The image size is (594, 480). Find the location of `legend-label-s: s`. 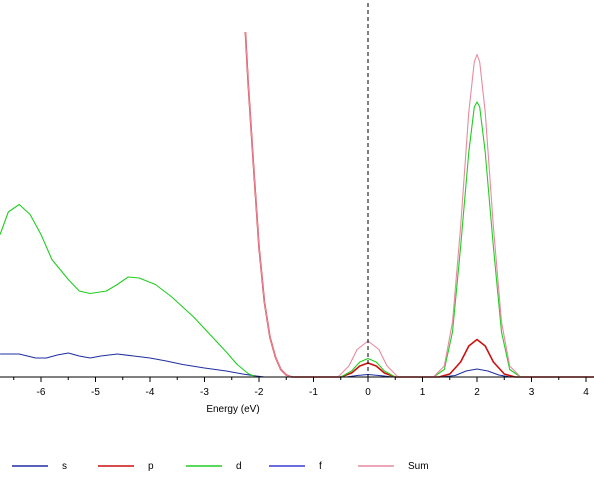

legend-label-s: s is located at coordinates (64, 466).